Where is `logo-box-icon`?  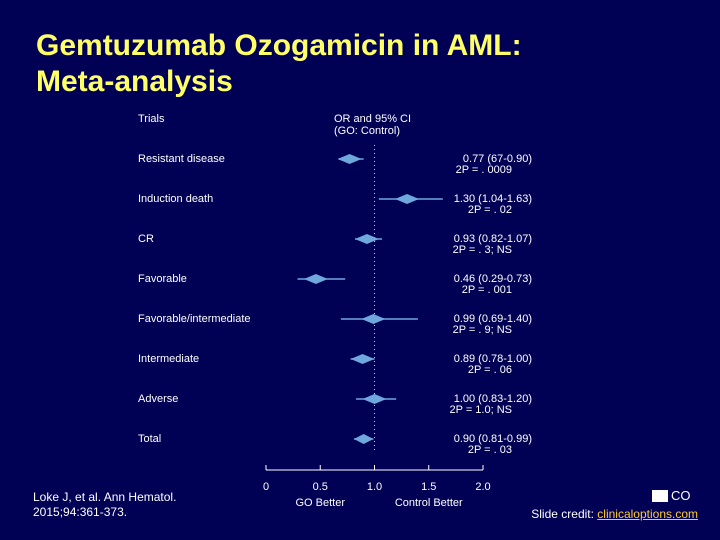 logo-box-icon is located at coordinates (660, 496).